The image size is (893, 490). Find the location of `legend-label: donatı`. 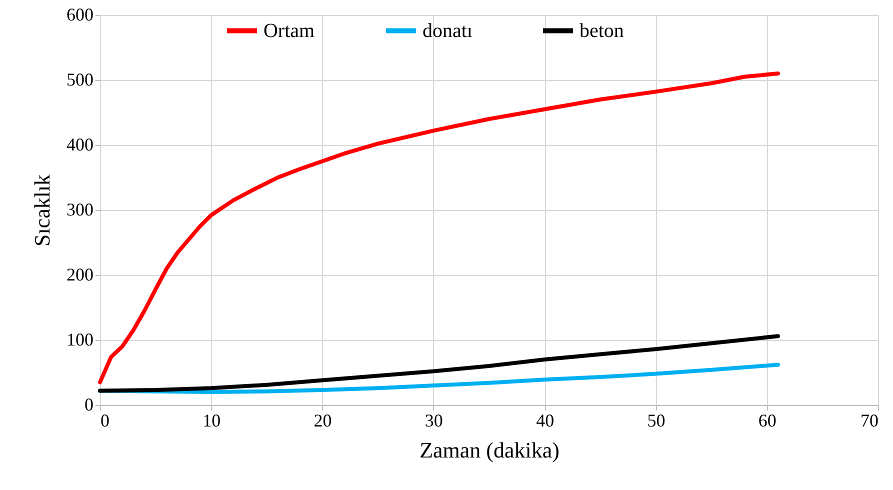

legend-label: donatı is located at coordinates (447, 31).